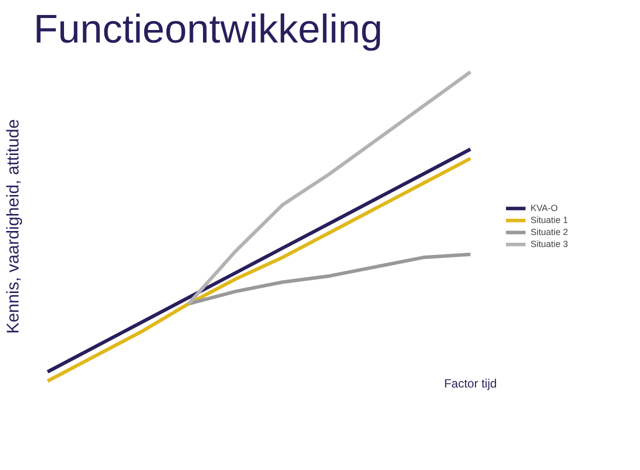 Image resolution: width=640 pixels, height=470 pixels. What do you see at coordinates (13, 226) in the screenshot?
I see `y-axis-title: Kennis, vaardigheid, attitude` at bounding box center [13, 226].